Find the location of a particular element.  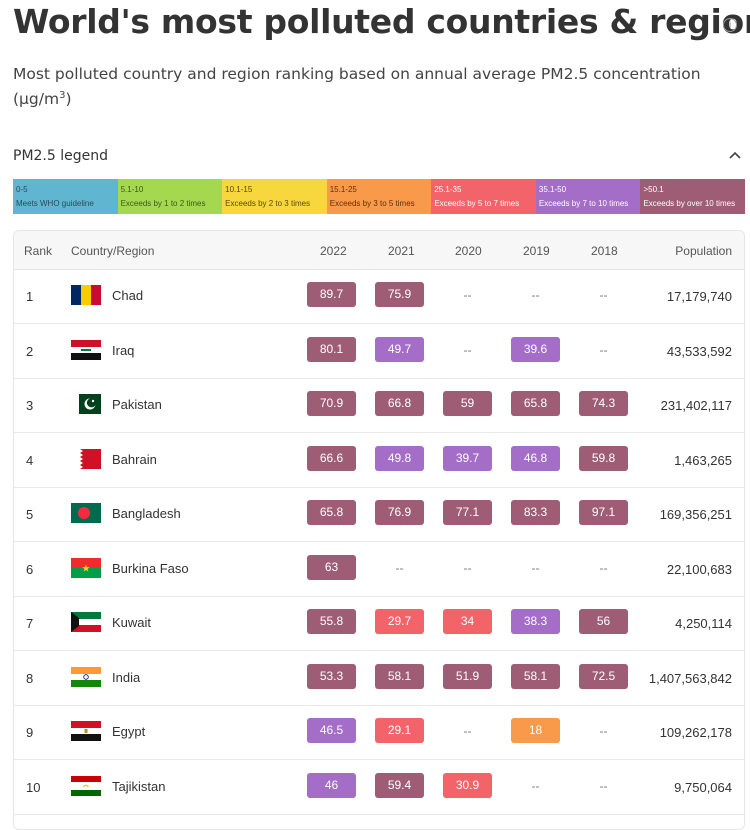

country-link: Pakistan is located at coordinates (137, 404).